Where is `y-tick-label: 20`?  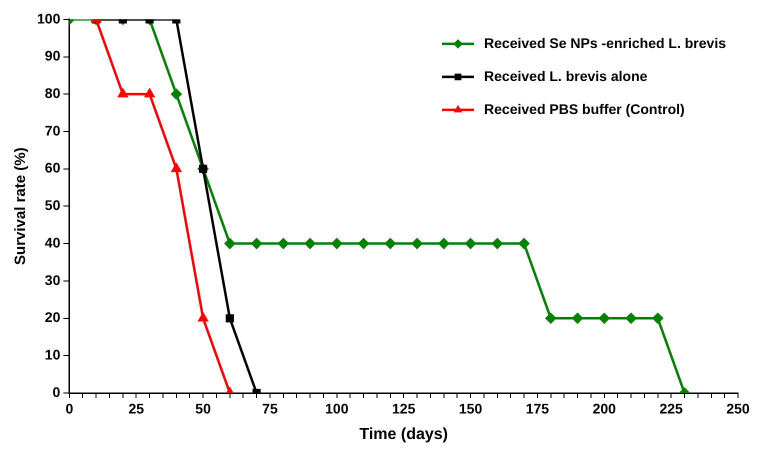 y-tick-label: 20 is located at coordinates (52, 317).